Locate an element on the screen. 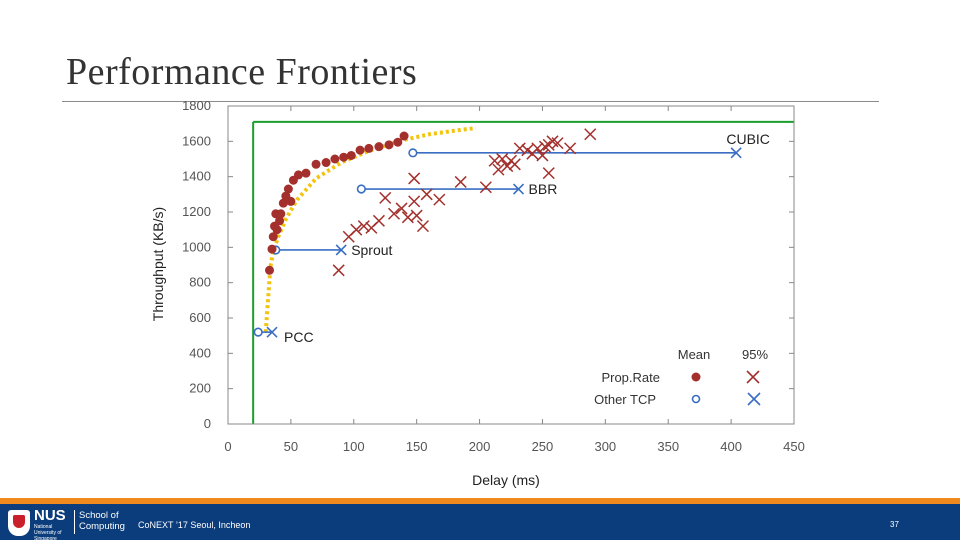 The width and height of the screenshot is (960, 542). x-tick-label: 250 is located at coordinates (543, 446).